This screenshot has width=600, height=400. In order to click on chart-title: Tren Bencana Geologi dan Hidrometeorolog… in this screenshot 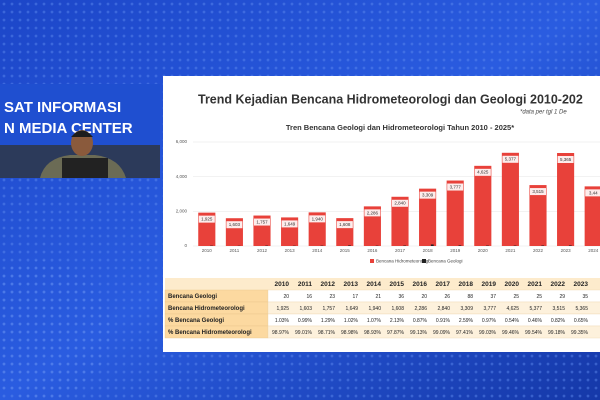, I will do `click(400, 127)`.